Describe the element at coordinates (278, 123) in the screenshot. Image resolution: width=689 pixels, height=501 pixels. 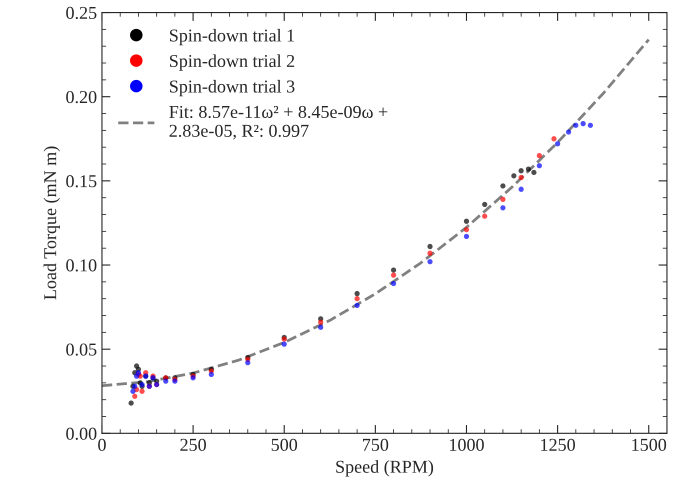
I see `legend-label: Fit: 8.57e-11ω² + 8.45e-09ω + 2.83e-05, R²: 0.997` at that location.